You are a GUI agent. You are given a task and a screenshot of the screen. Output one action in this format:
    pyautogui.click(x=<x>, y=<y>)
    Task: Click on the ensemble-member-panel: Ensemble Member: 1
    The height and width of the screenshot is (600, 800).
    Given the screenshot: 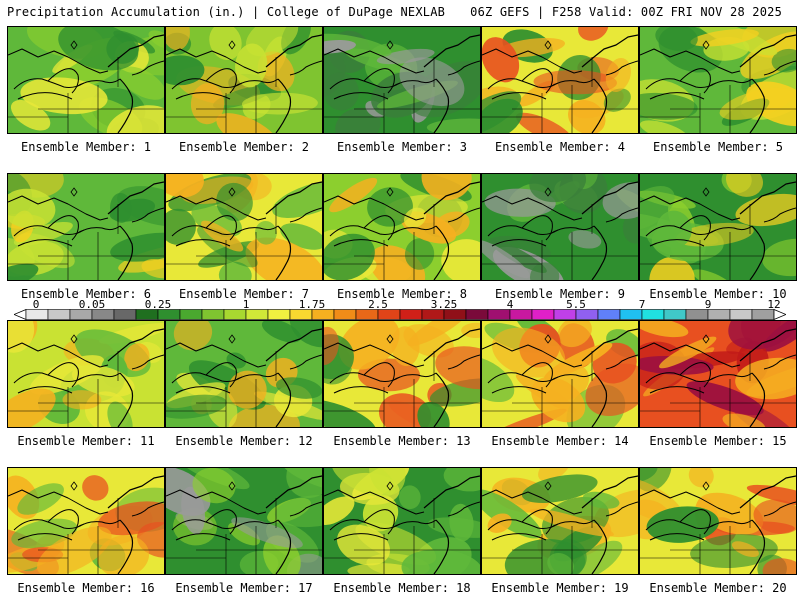 What is the action you would take?
    pyautogui.click(x=86, y=90)
    